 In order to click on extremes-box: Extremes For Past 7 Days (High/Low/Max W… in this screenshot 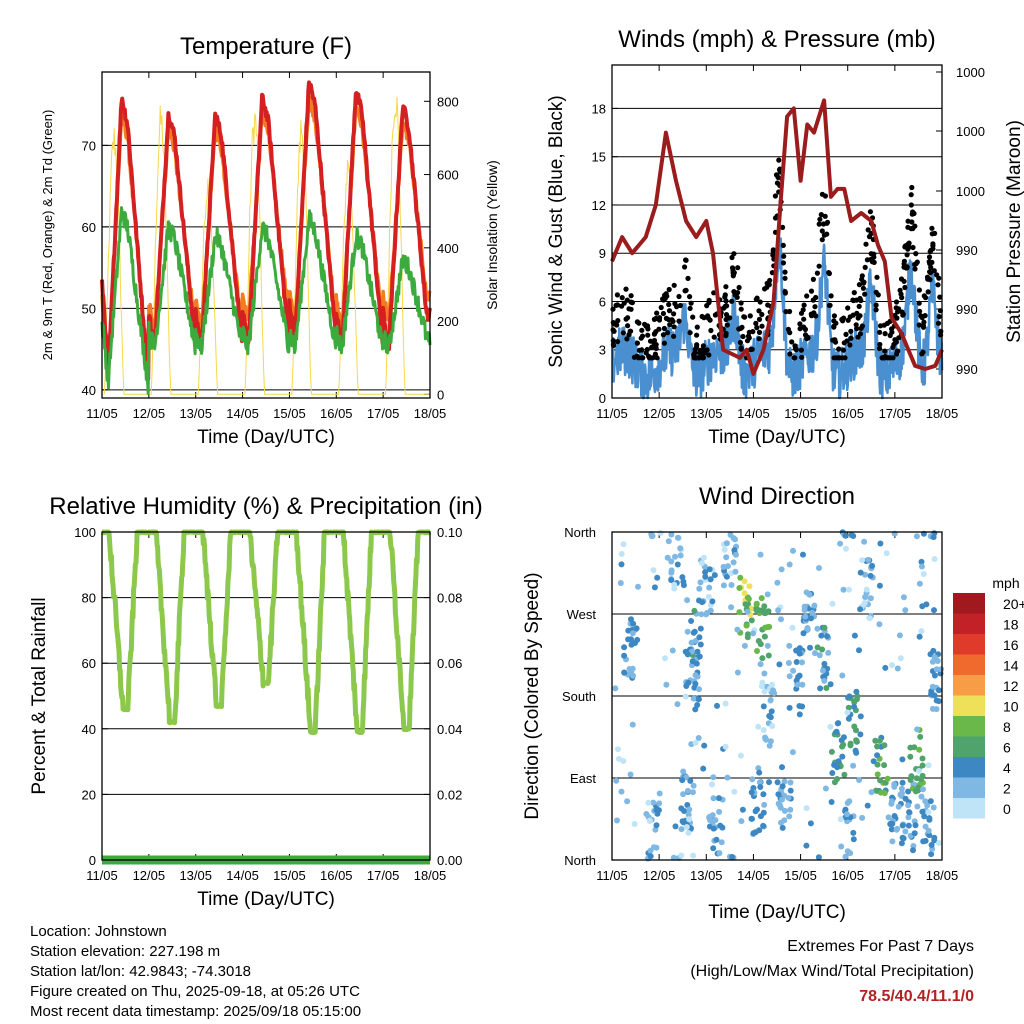, I will do `click(832, 971)`.